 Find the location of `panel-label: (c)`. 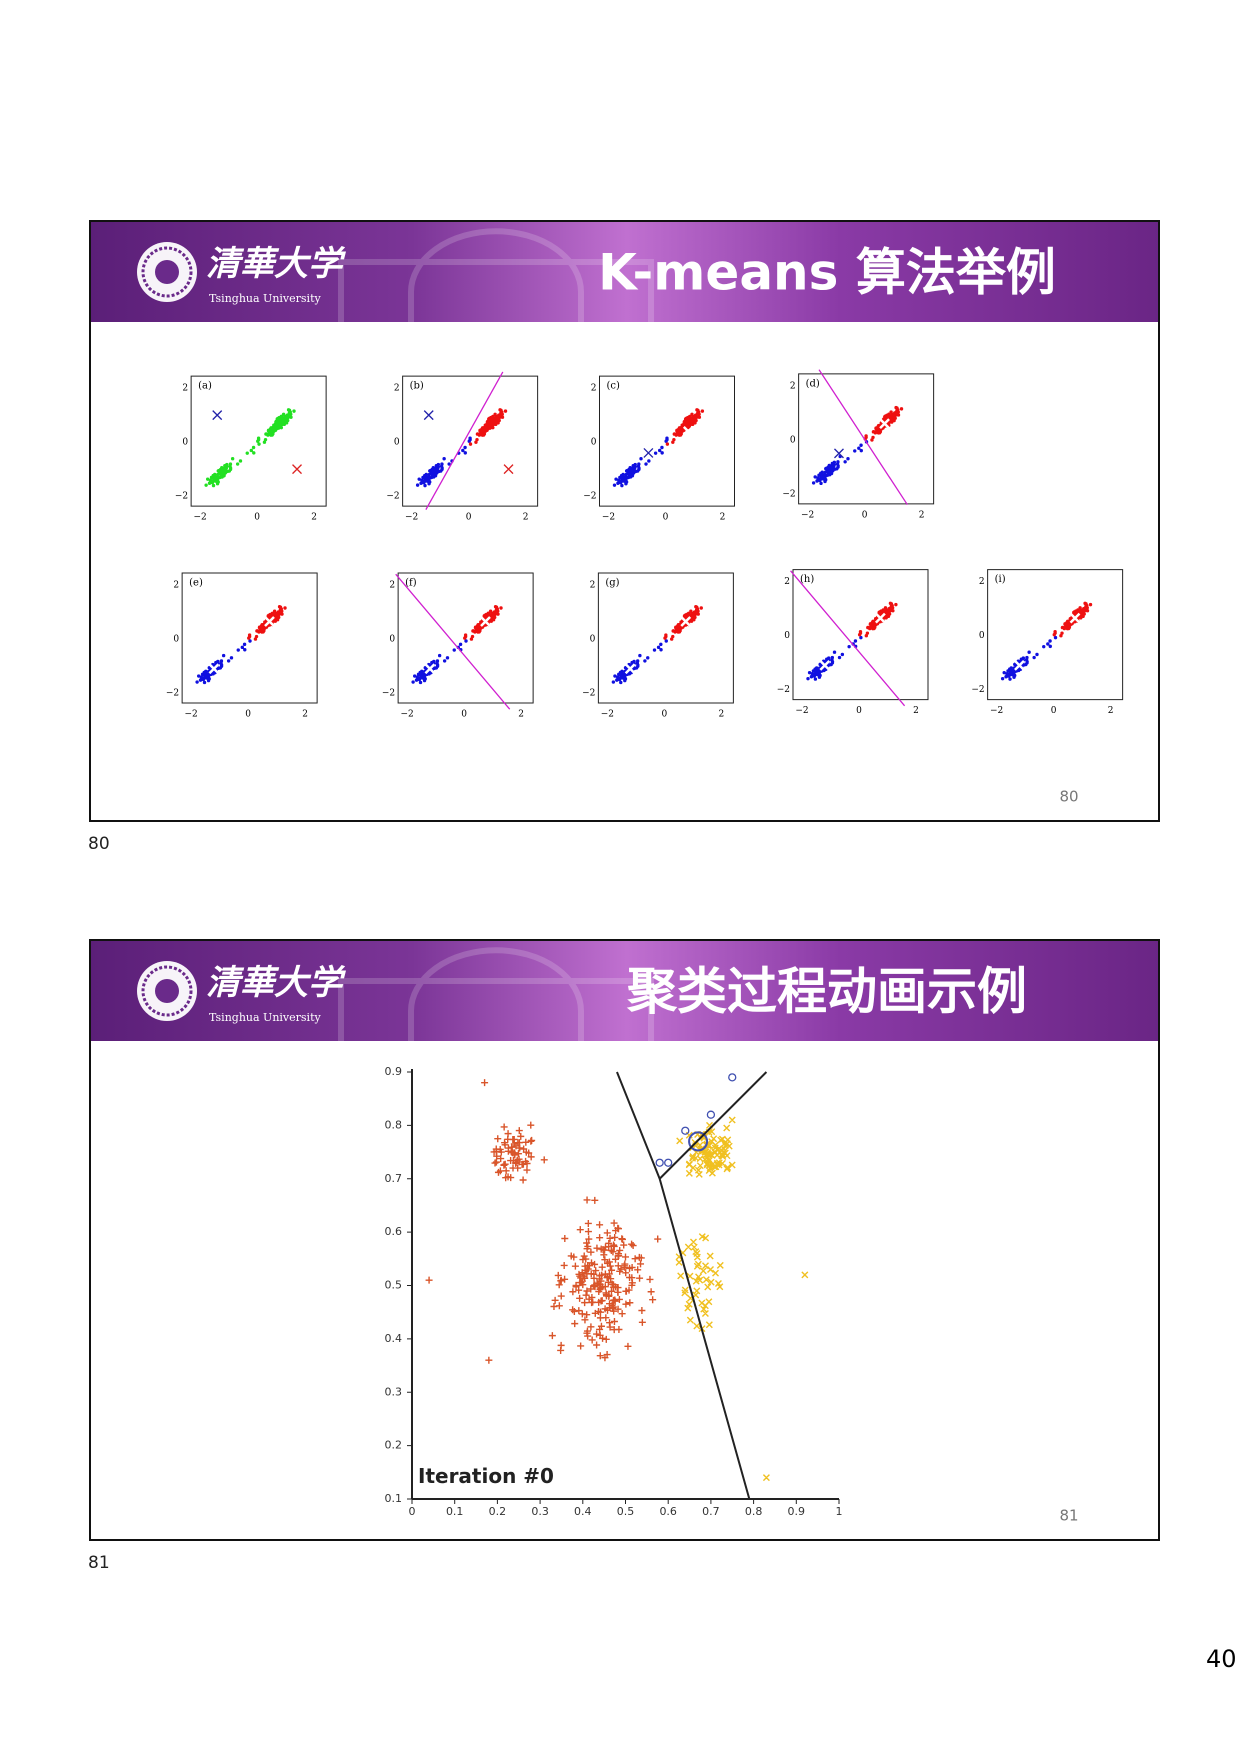

panel-label: (c) is located at coordinates (614, 386).